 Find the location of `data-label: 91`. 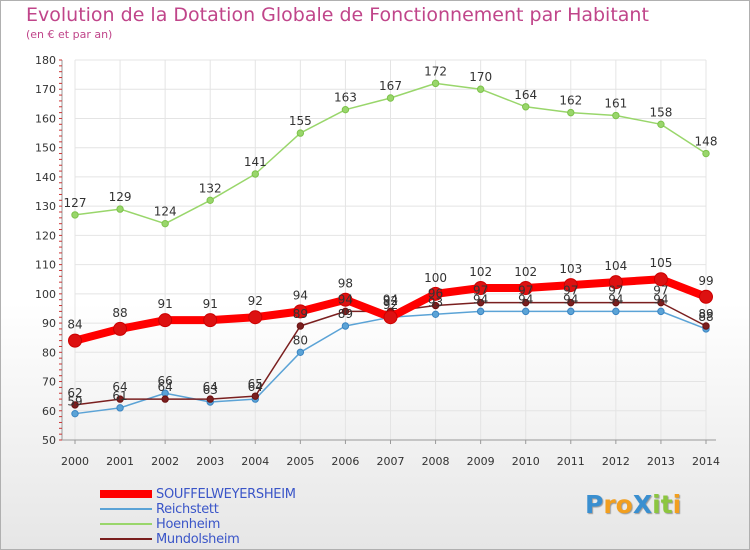

data-label: 91 is located at coordinates (210, 304).